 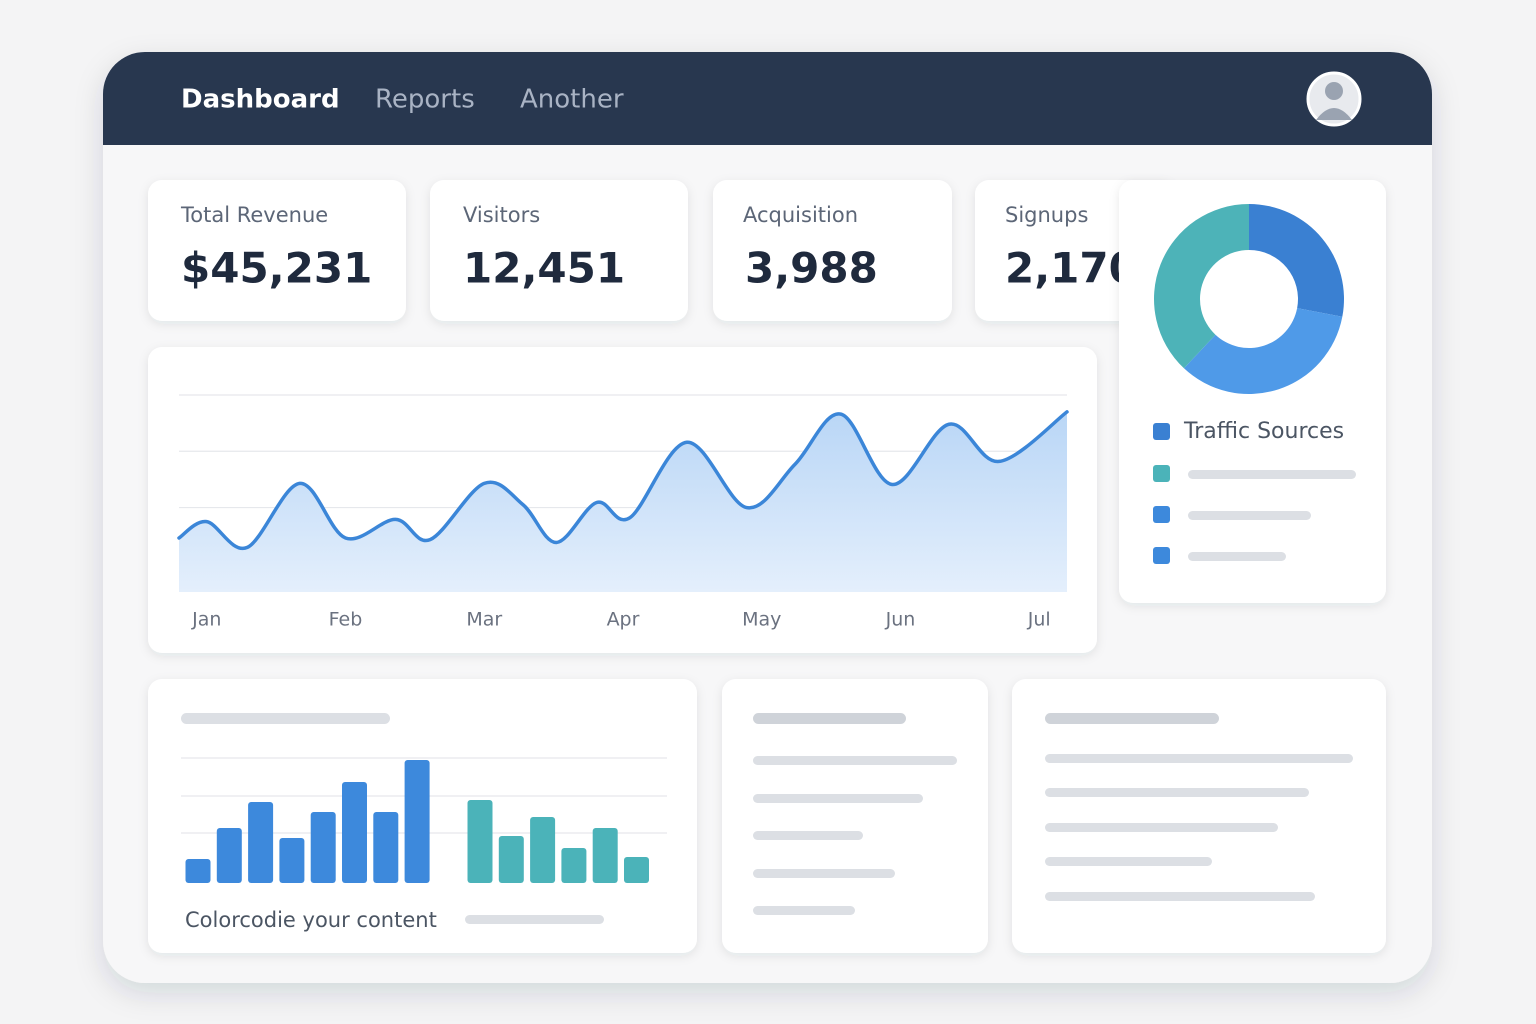 I want to click on navbar, so click(x=767, y=98).